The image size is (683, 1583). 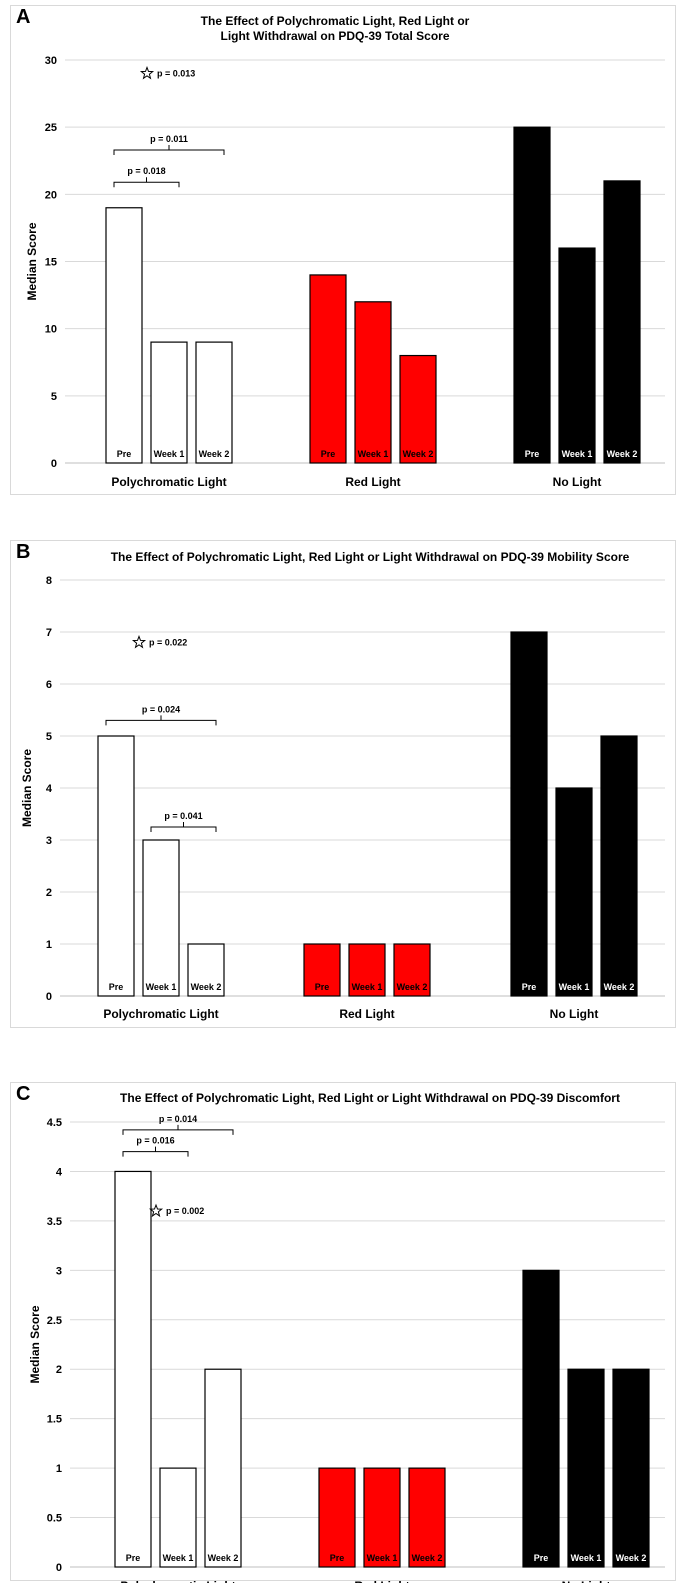 I want to click on y-tick-label: 30, so click(x=51, y=61).